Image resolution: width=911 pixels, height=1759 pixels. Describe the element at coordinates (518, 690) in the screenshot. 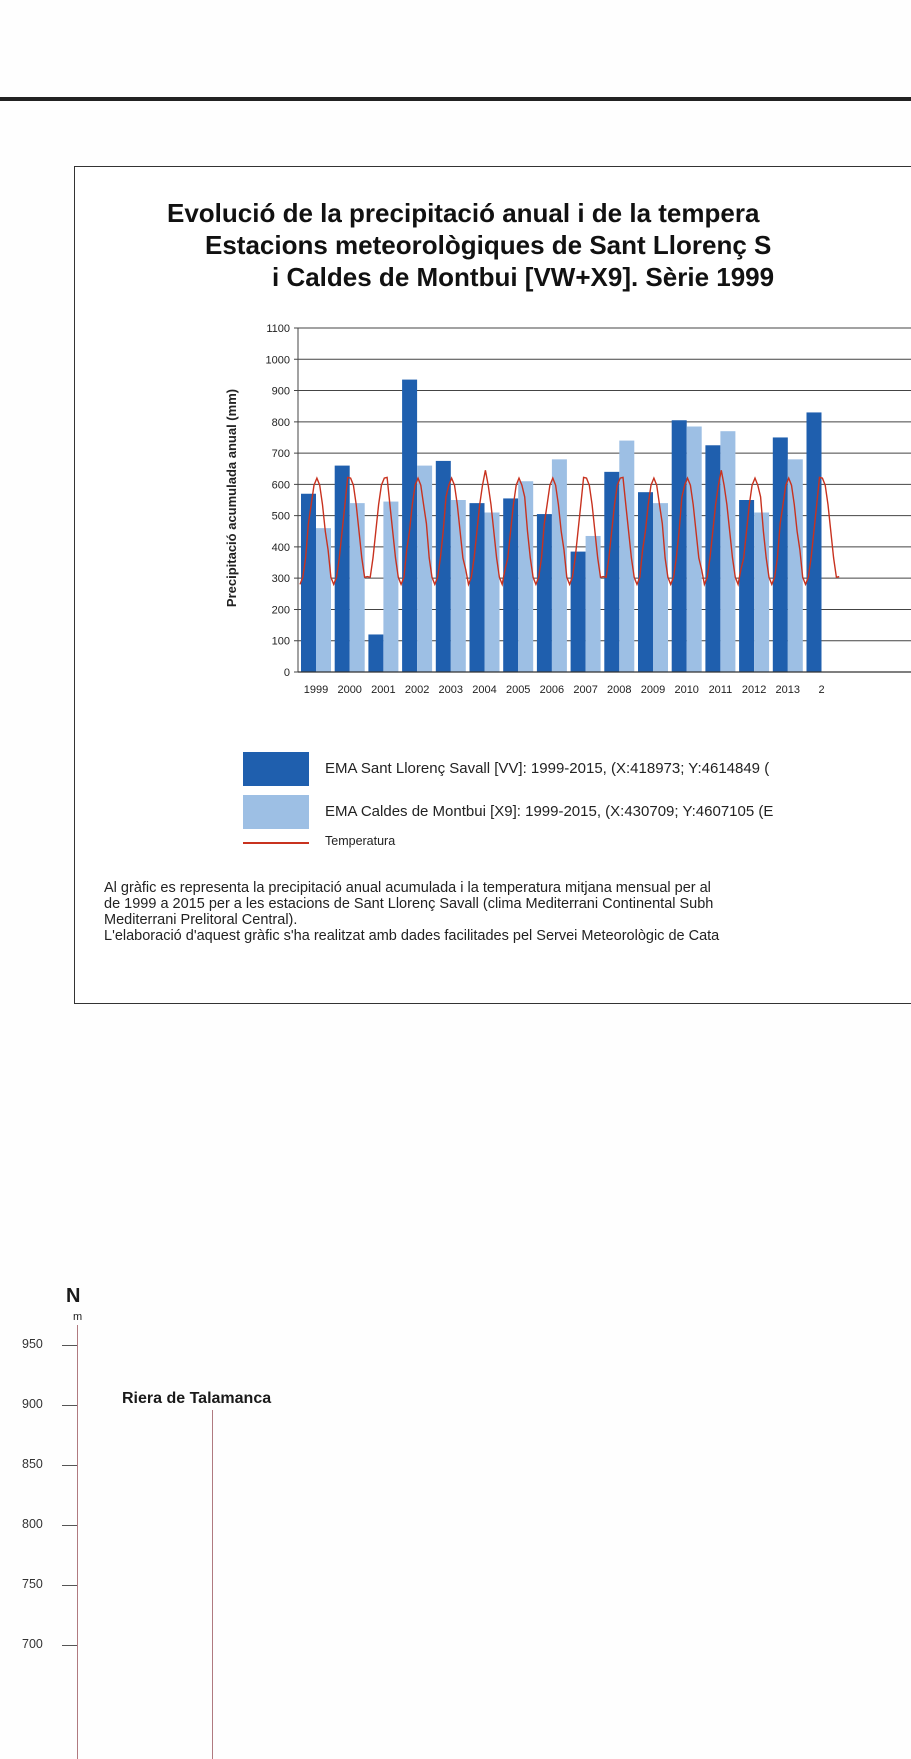

I see `x-tick-label: 2005` at that location.